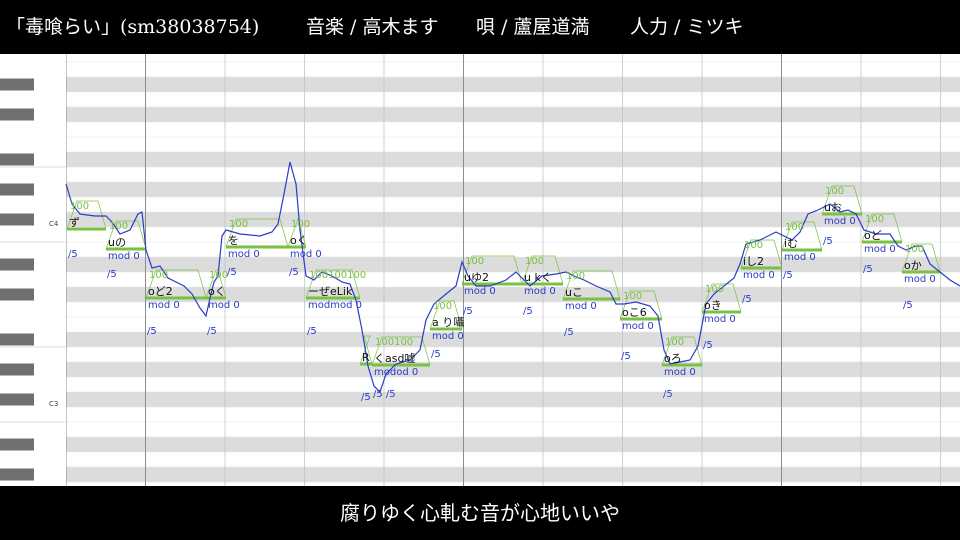 The height and width of the screenshot is (540, 960). What do you see at coordinates (54, 314) in the screenshot?
I see `octave-labels: C4 C3` at bounding box center [54, 314].